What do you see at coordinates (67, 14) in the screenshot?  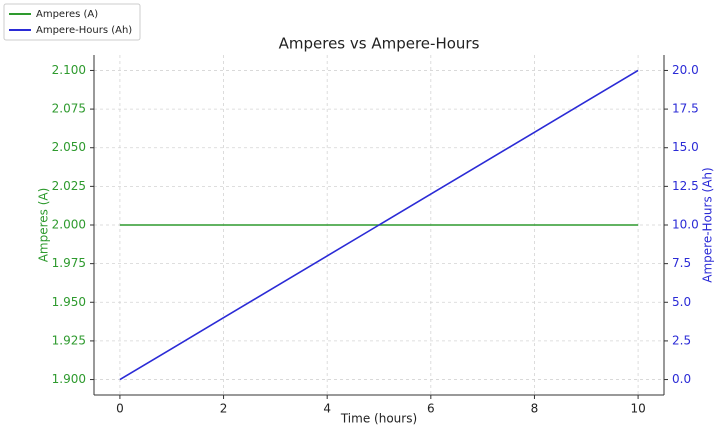 I see `legend-label: Amperes (A)` at bounding box center [67, 14].